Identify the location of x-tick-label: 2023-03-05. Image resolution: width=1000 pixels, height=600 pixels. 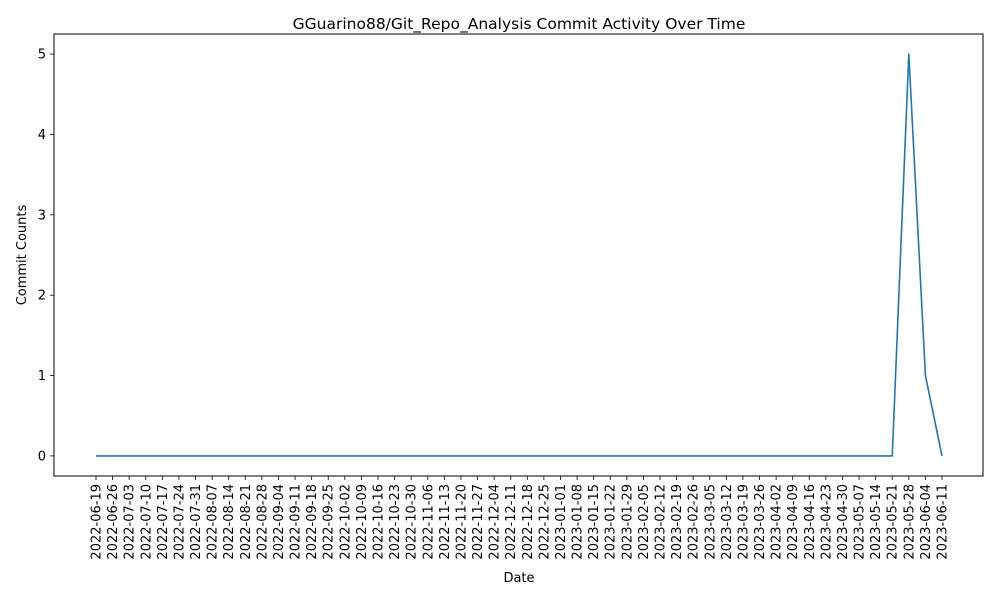
(710, 522).